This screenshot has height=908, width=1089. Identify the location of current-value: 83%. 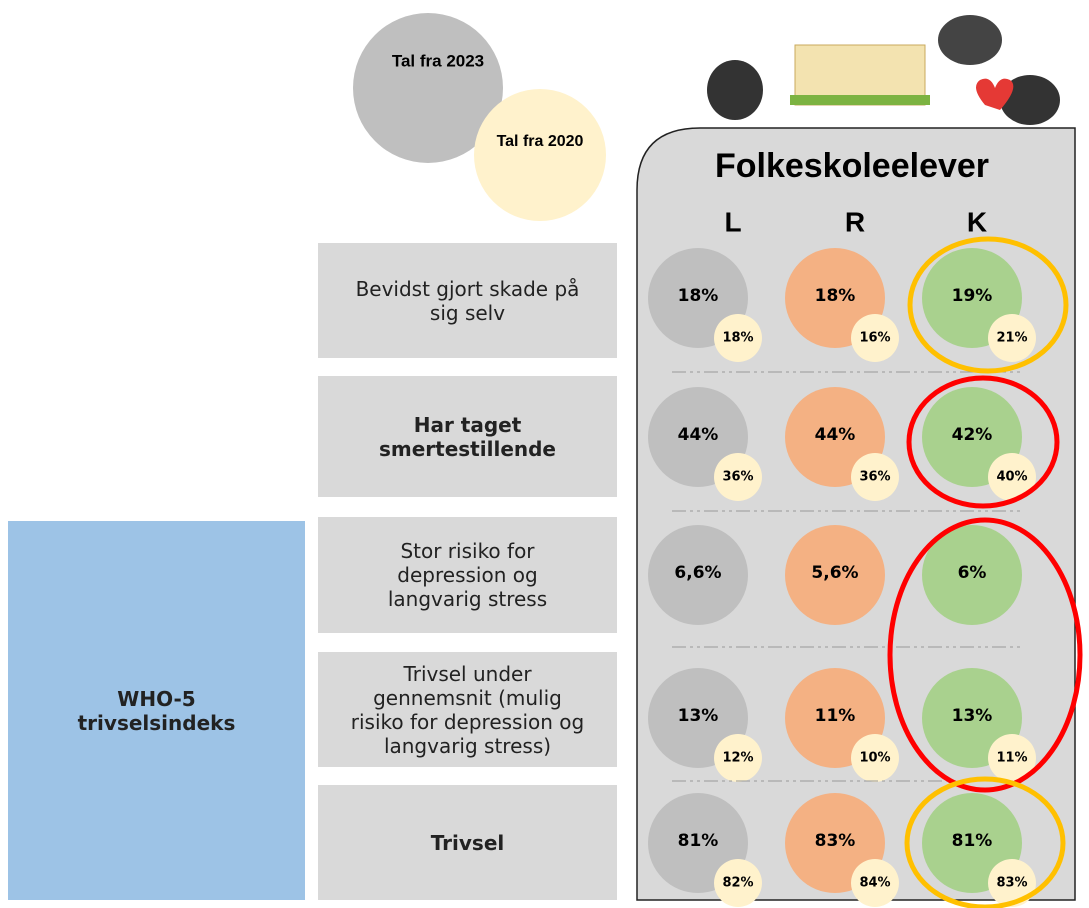
(835, 841).